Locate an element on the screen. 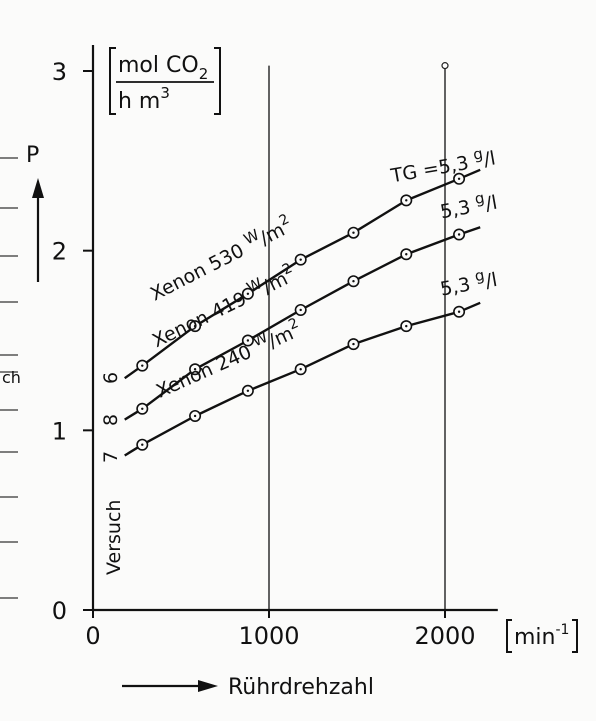 The image size is (596, 721). series-1-point-6-center is located at coordinates (406, 200).